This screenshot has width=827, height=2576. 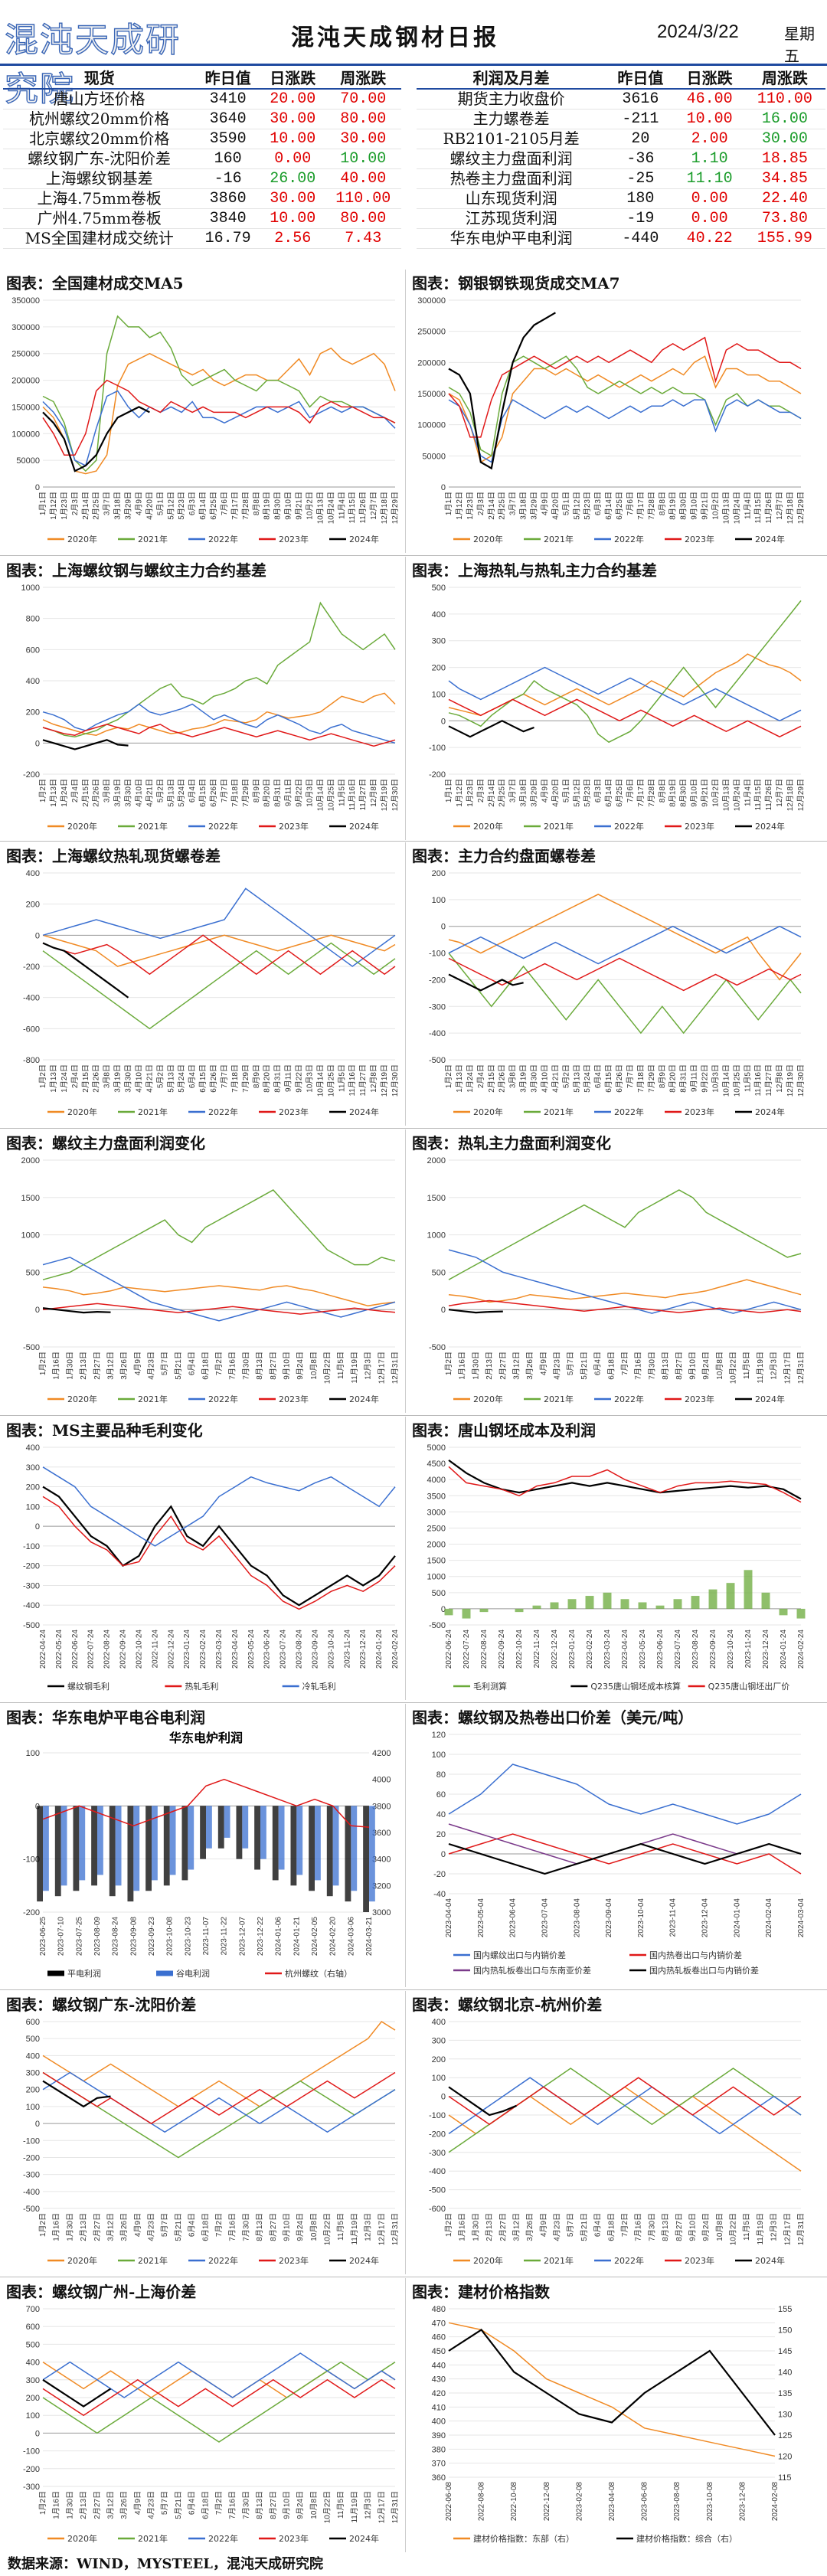 I want to click on x-tick-label: 12月8日, so click(x=373, y=793).